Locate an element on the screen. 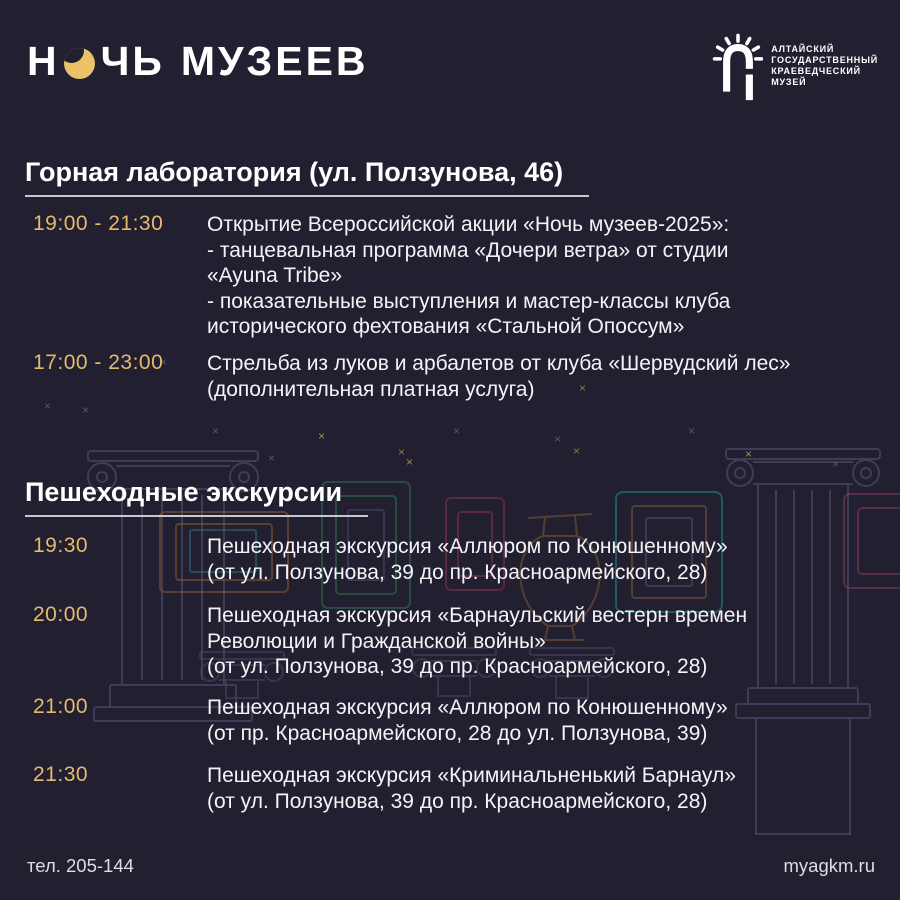  museum-arch-icon is located at coordinates (738, 67).